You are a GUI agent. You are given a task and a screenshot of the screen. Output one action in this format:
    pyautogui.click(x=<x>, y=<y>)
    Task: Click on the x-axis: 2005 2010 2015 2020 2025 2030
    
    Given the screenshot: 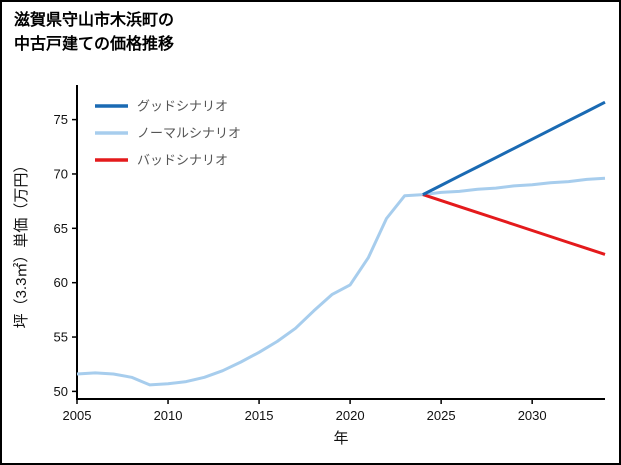 What is the action you would take?
    pyautogui.click(x=305, y=411)
    